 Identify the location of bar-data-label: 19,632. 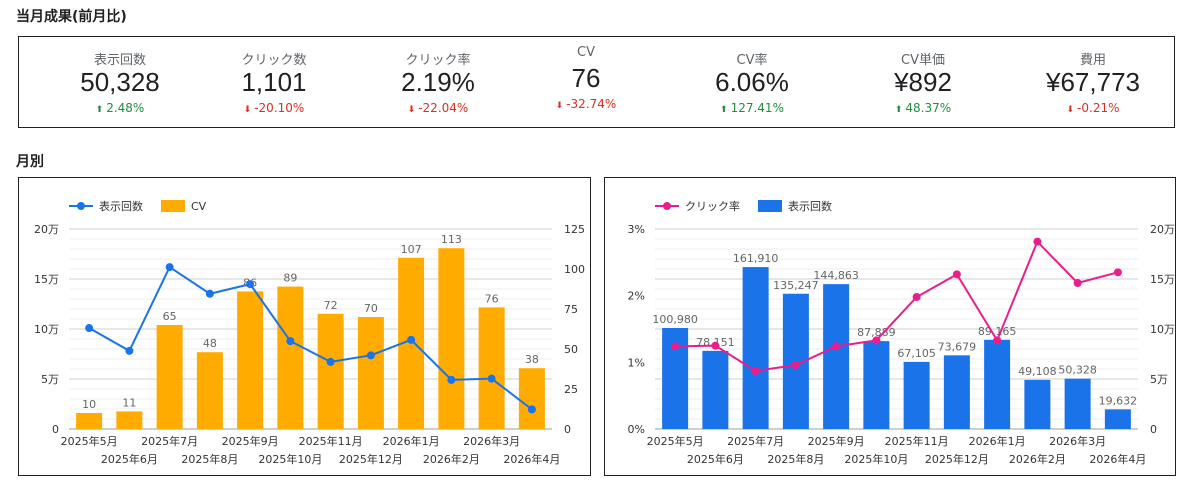
(1118, 400).